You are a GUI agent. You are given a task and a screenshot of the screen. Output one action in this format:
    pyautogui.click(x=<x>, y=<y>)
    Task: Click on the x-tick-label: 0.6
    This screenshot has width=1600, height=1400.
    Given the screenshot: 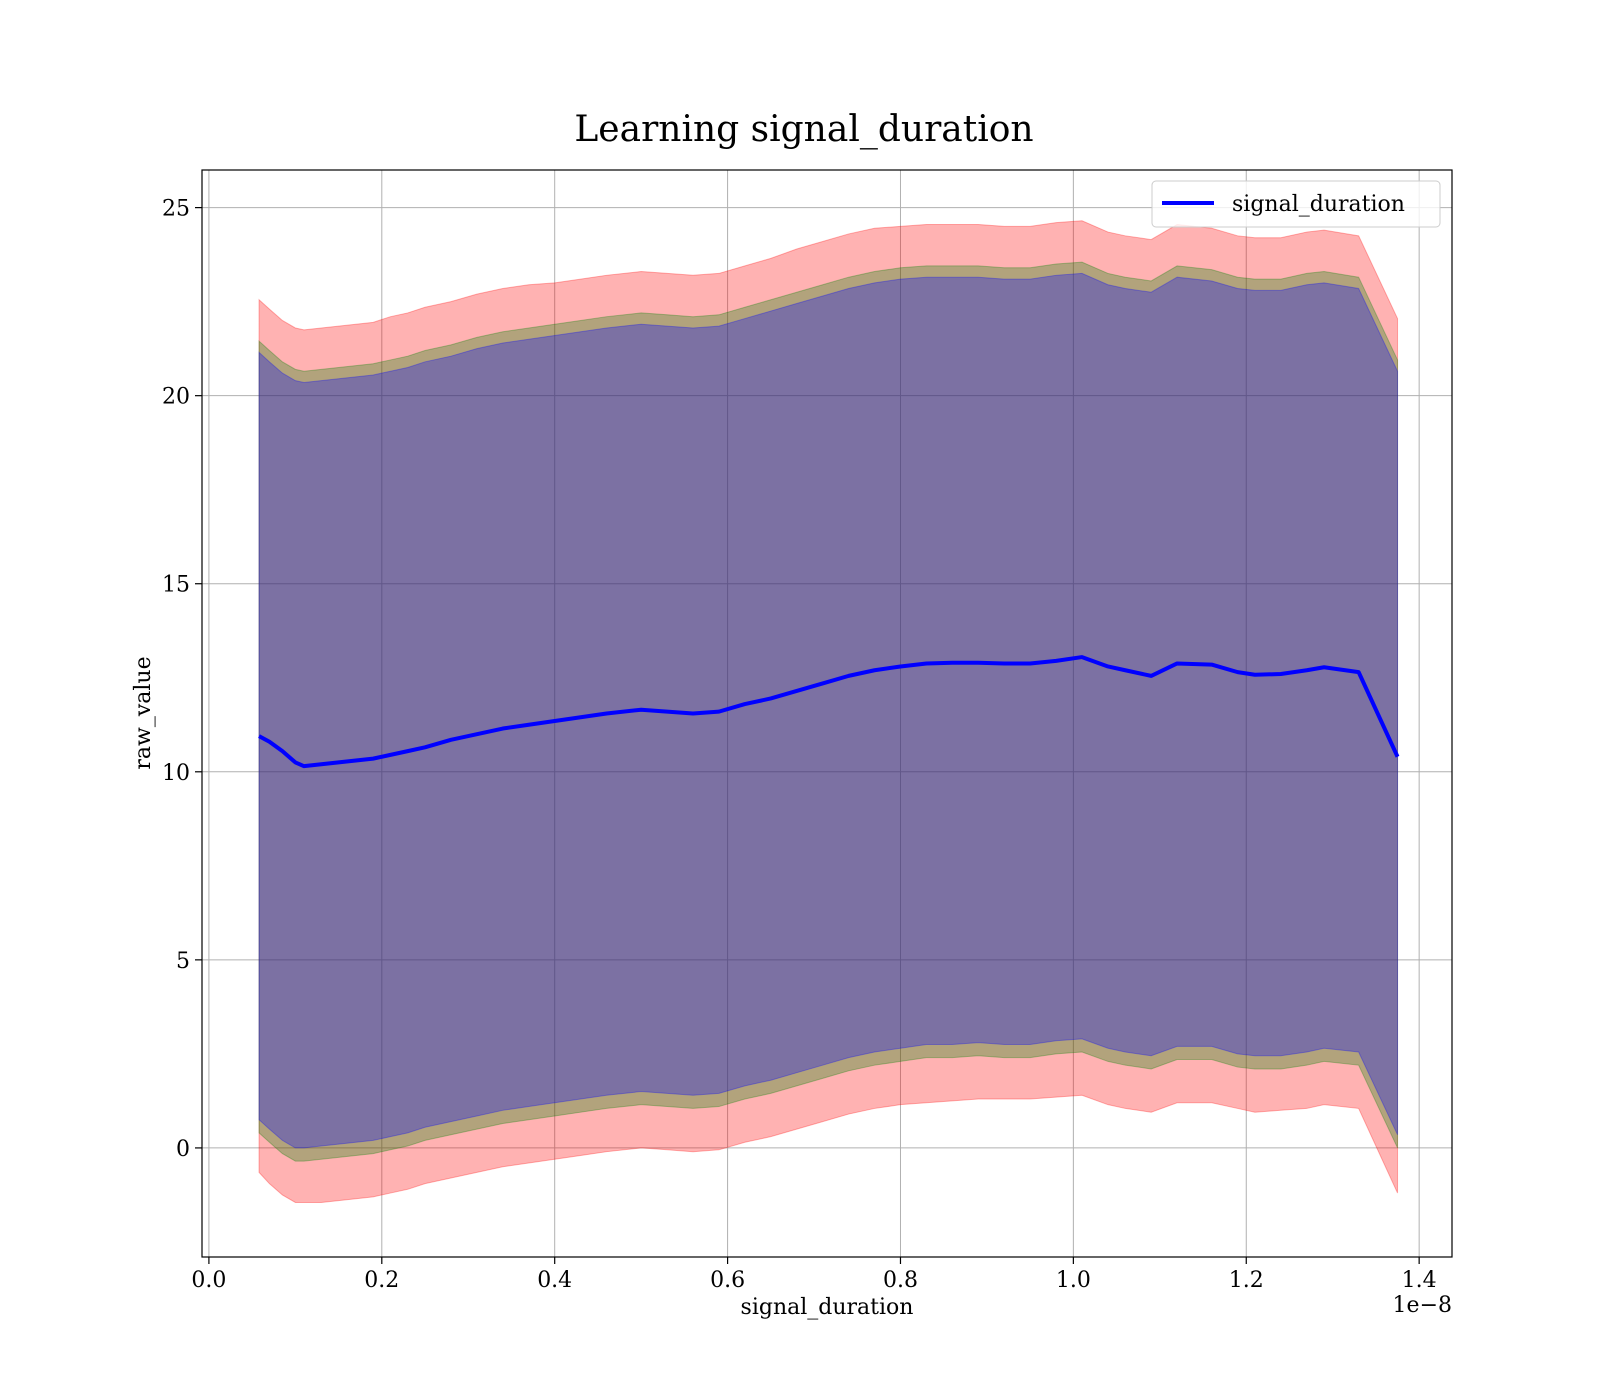 What is the action you would take?
    pyautogui.click(x=727, y=1280)
    